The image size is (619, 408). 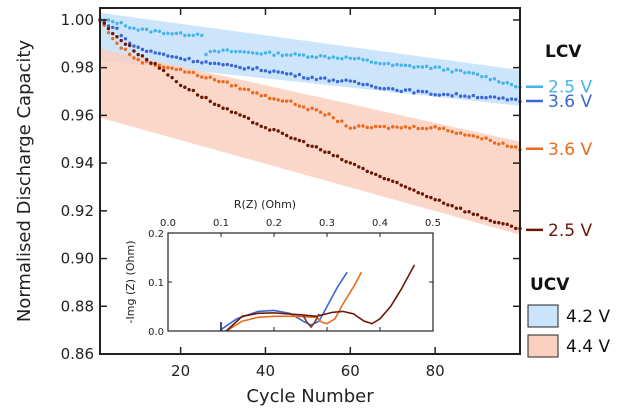 What do you see at coordinates (77, 68) in the screenshot?
I see `y-tick-label: 0.98` at bounding box center [77, 68].